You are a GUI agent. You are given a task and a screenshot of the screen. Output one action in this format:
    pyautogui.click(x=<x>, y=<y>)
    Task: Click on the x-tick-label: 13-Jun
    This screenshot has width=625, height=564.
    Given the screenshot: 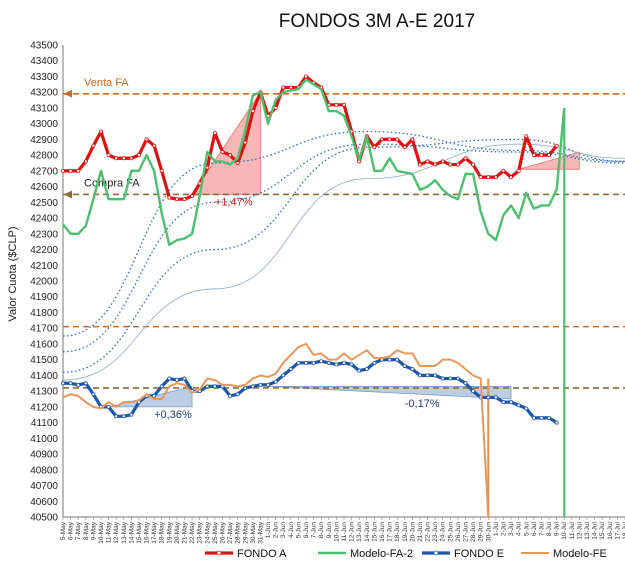 What is the action you would take?
    pyautogui.click(x=359, y=532)
    